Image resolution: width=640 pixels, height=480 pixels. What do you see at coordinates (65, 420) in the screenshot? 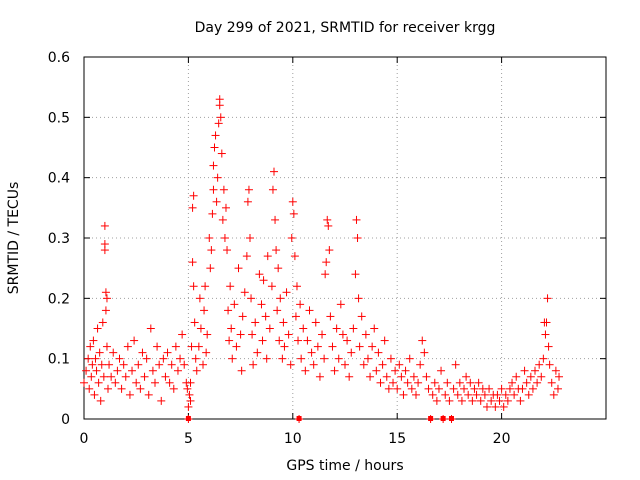
I see `y-tick-label: 0` at bounding box center [65, 420].